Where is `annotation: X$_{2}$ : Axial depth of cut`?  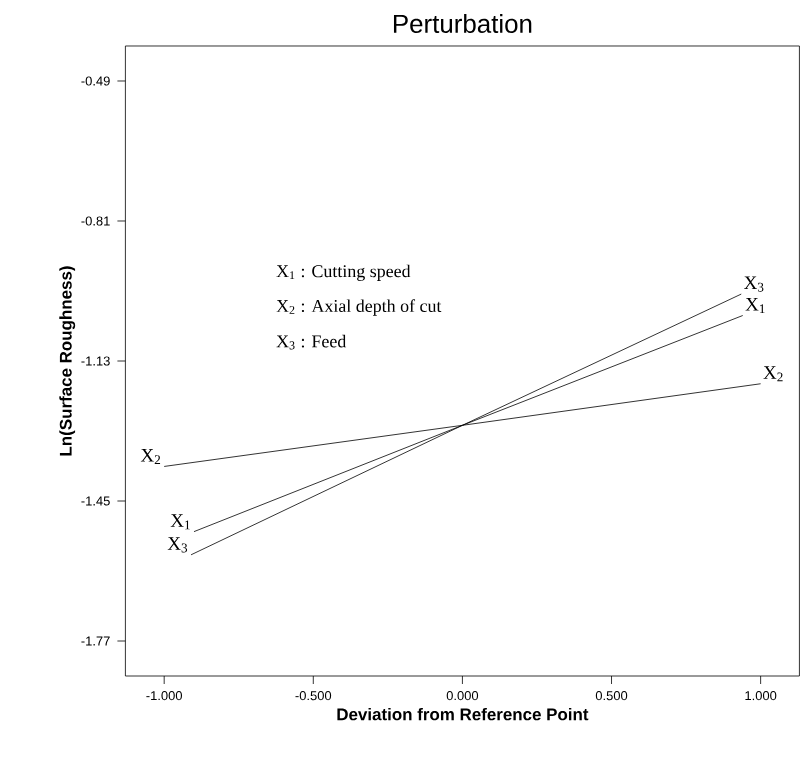 annotation: X$_{2}$ : Axial depth of cut is located at coordinates (359, 307).